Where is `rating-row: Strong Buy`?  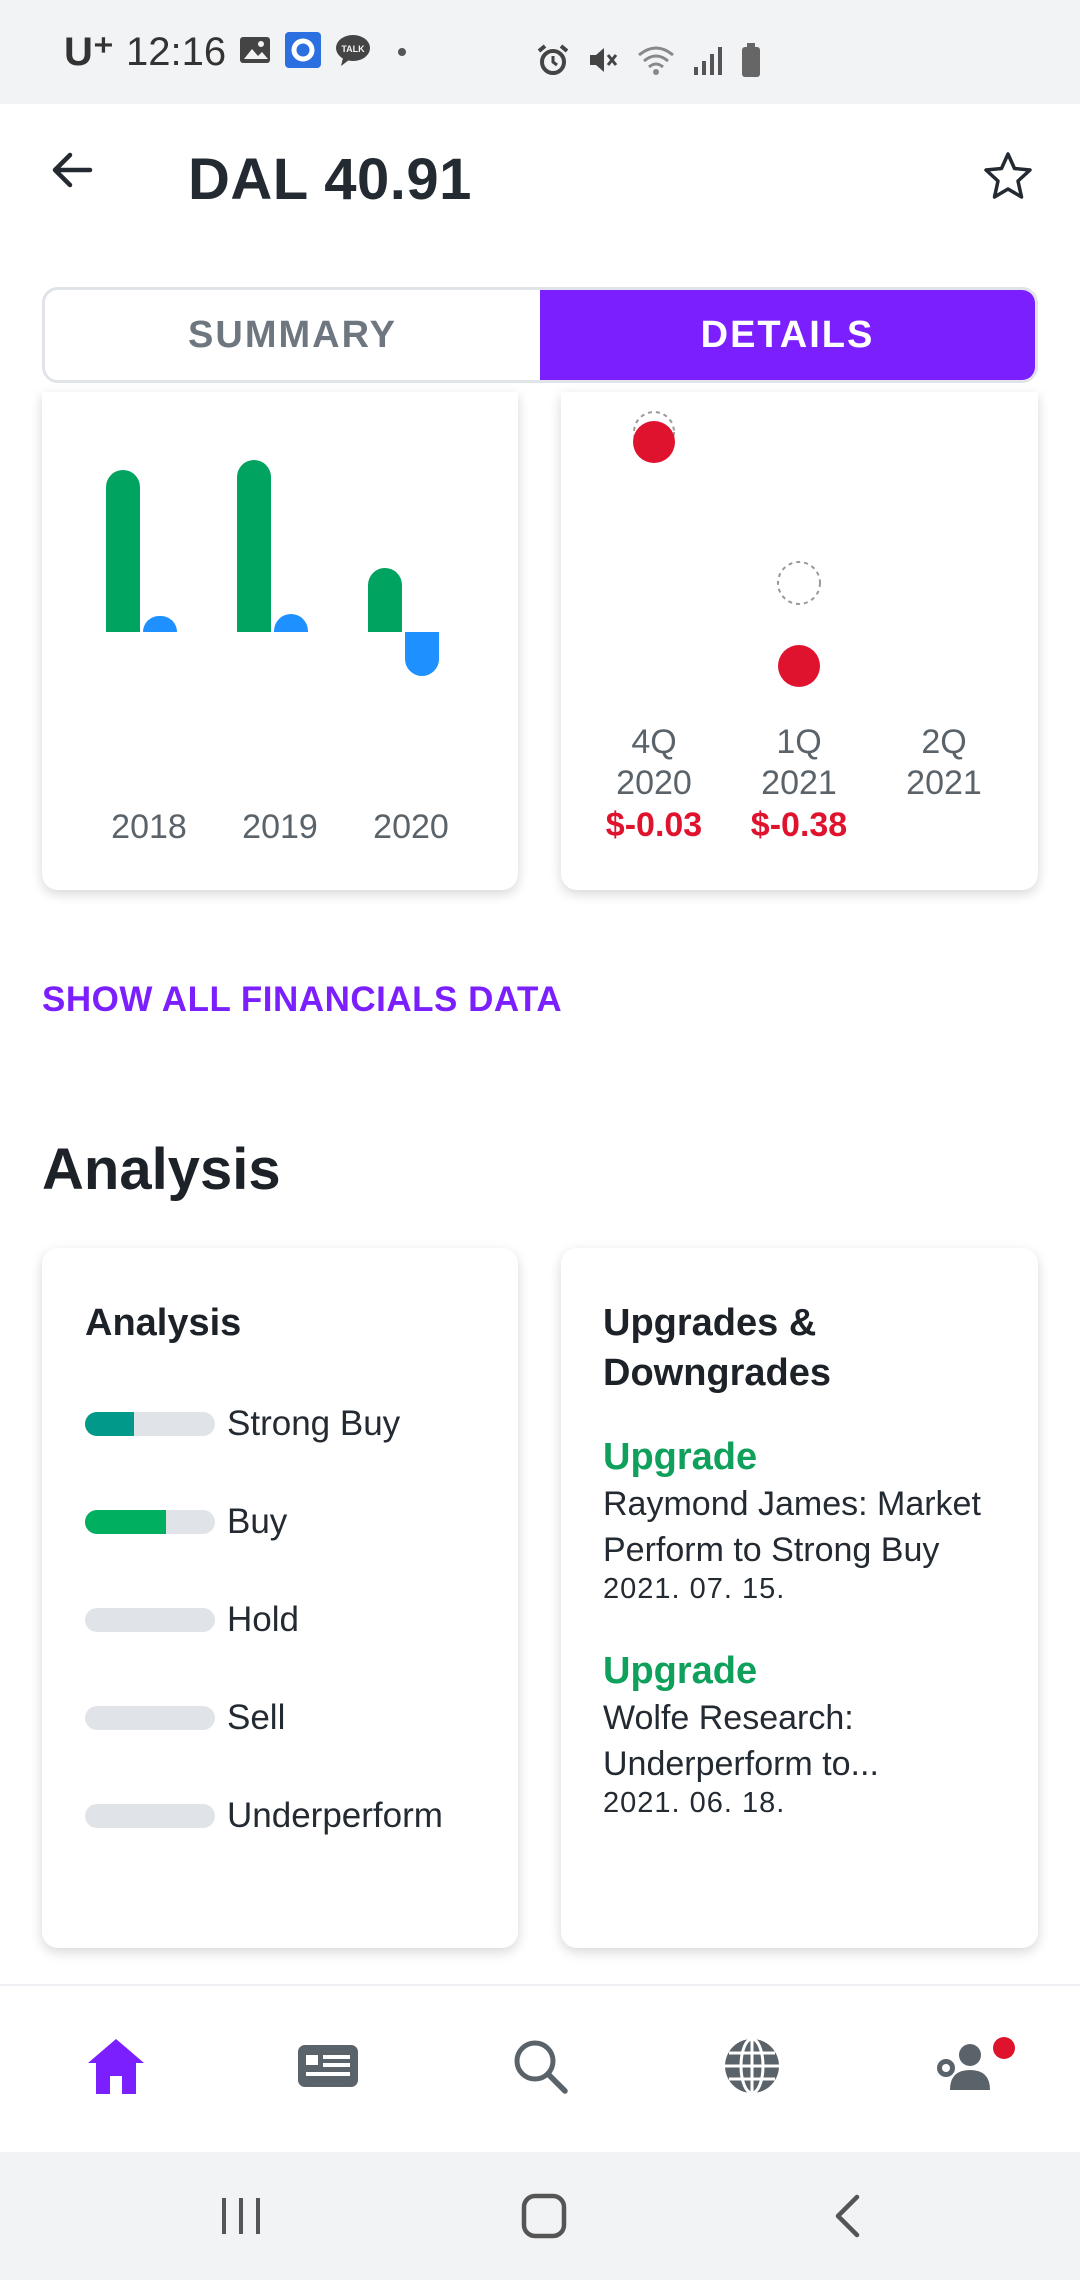
rating-row: Strong Buy is located at coordinates (242, 1424).